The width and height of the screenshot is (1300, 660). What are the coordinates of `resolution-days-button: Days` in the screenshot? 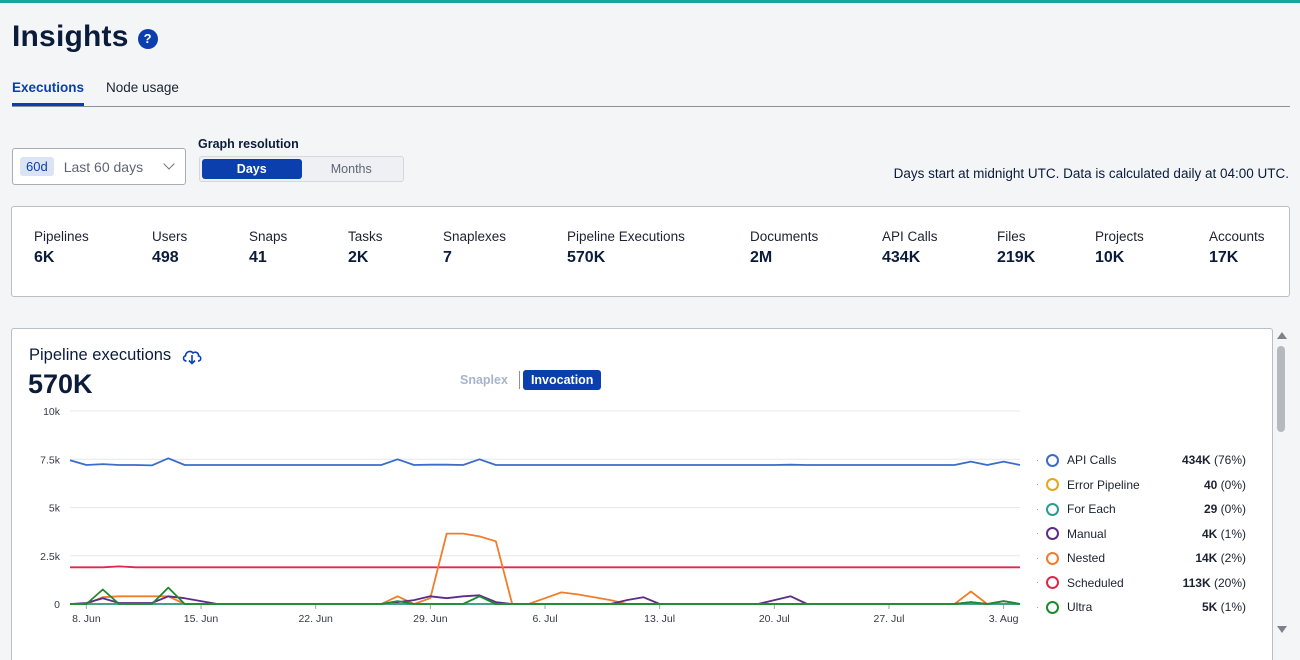 It's located at (252, 169).